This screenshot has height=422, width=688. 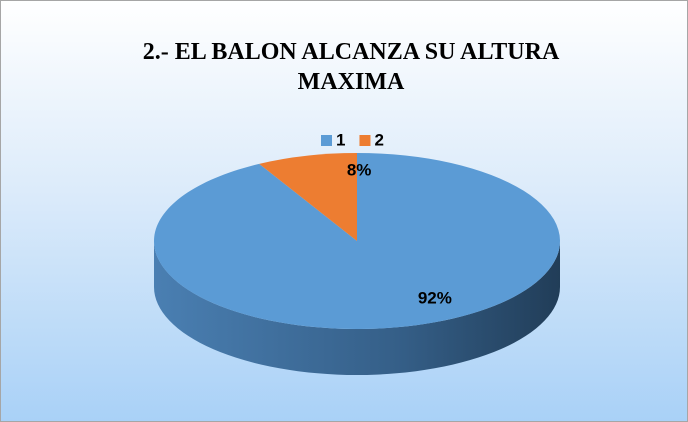 What do you see at coordinates (359, 170) in the screenshot?
I see `data-label: 8%` at bounding box center [359, 170].